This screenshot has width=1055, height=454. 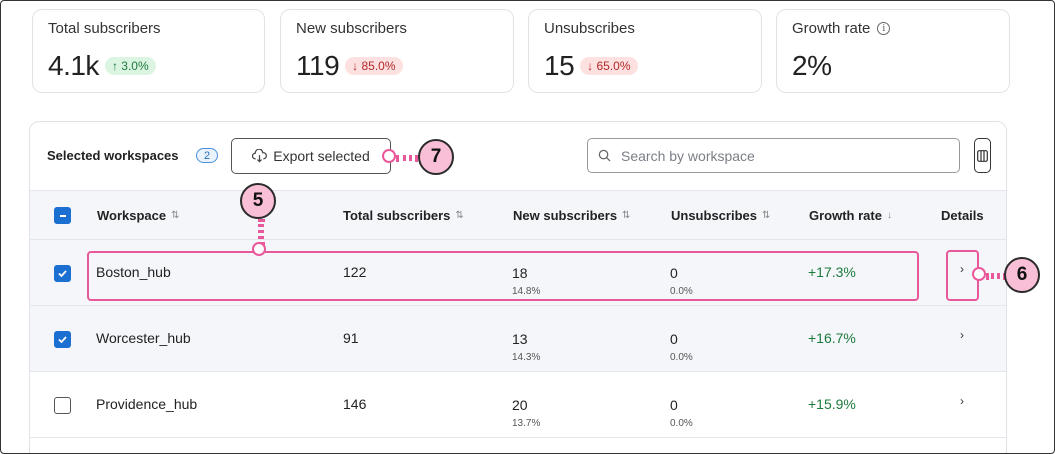 What do you see at coordinates (884, 28) in the screenshot?
I see `info-icon: i` at bounding box center [884, 28].